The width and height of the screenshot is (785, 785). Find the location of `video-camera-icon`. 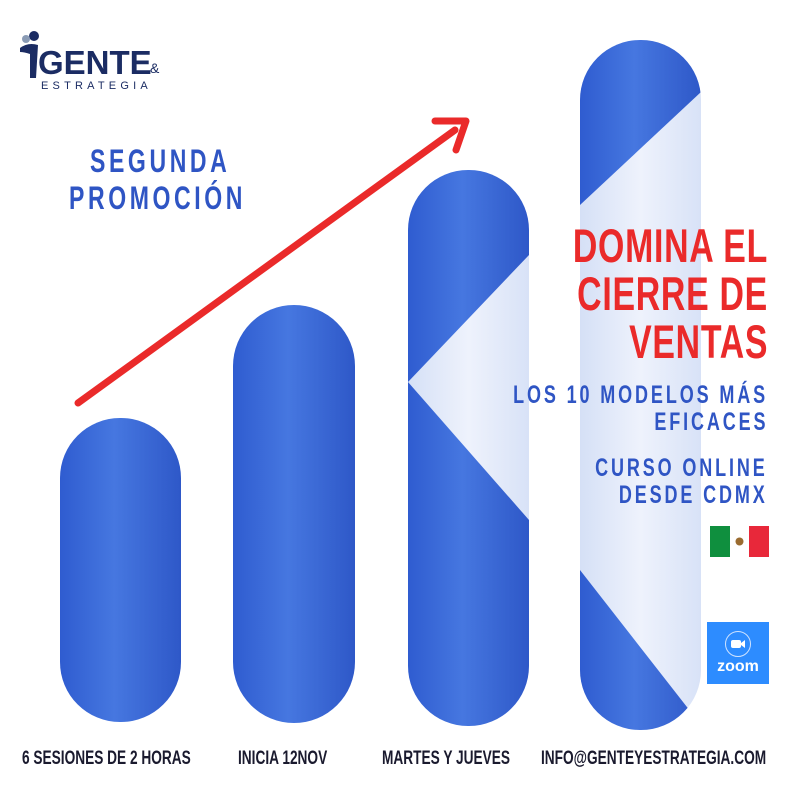

video-camera-icon is located at coordinates (738, 644).